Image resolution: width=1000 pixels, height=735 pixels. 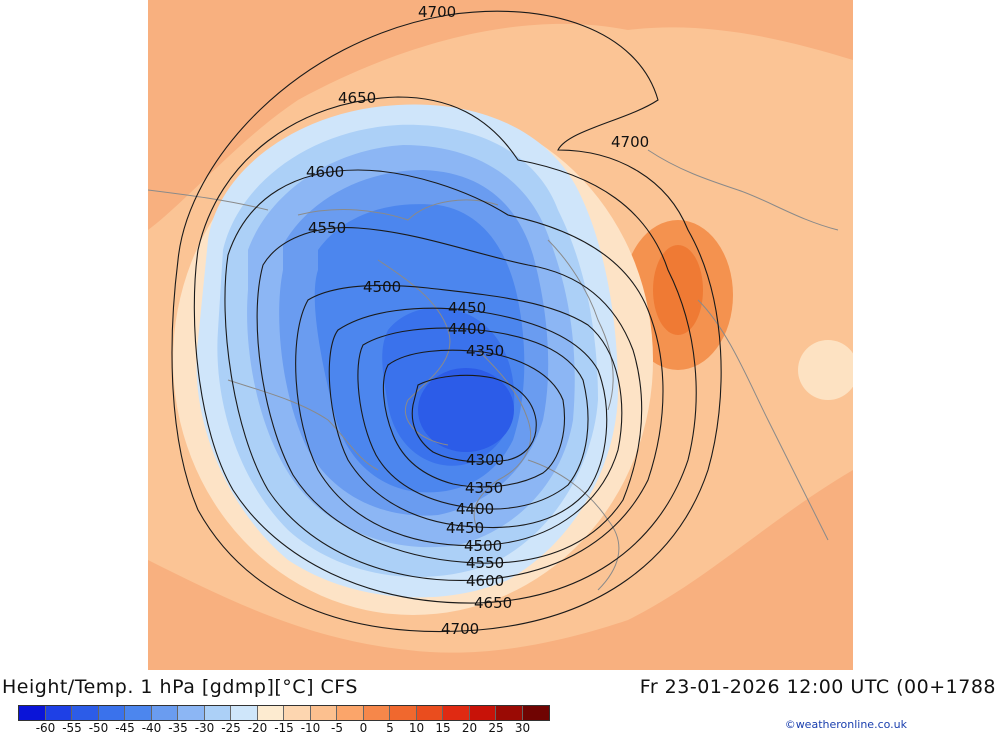 I want to click on credit-link: ©weatheronline.co.uk, so click(x=845, y=724).